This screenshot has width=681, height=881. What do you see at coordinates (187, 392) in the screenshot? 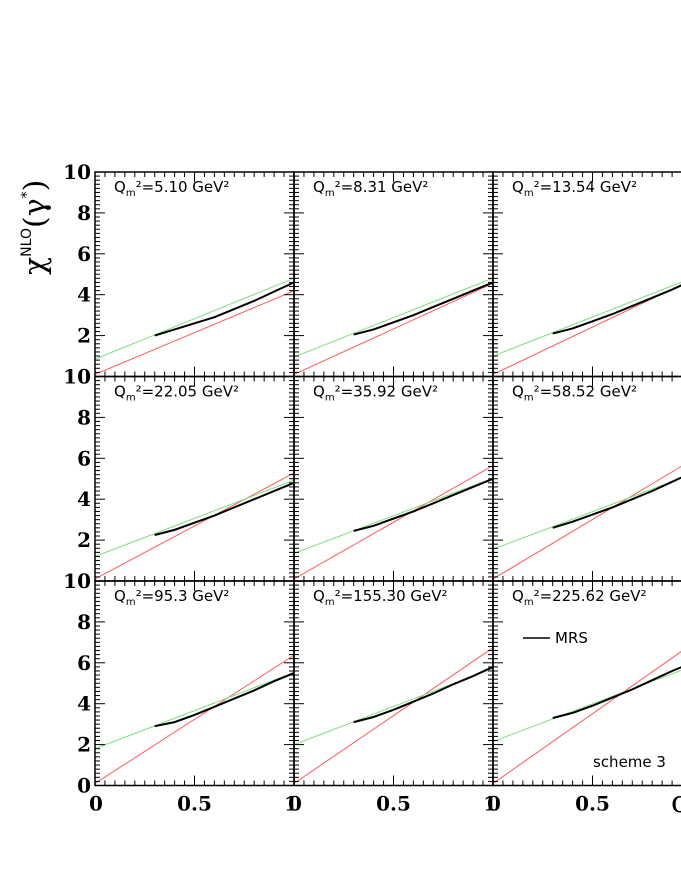
I see `panel-title-rest: ²=22.05 GeV²` at bounding box center [187, 392].